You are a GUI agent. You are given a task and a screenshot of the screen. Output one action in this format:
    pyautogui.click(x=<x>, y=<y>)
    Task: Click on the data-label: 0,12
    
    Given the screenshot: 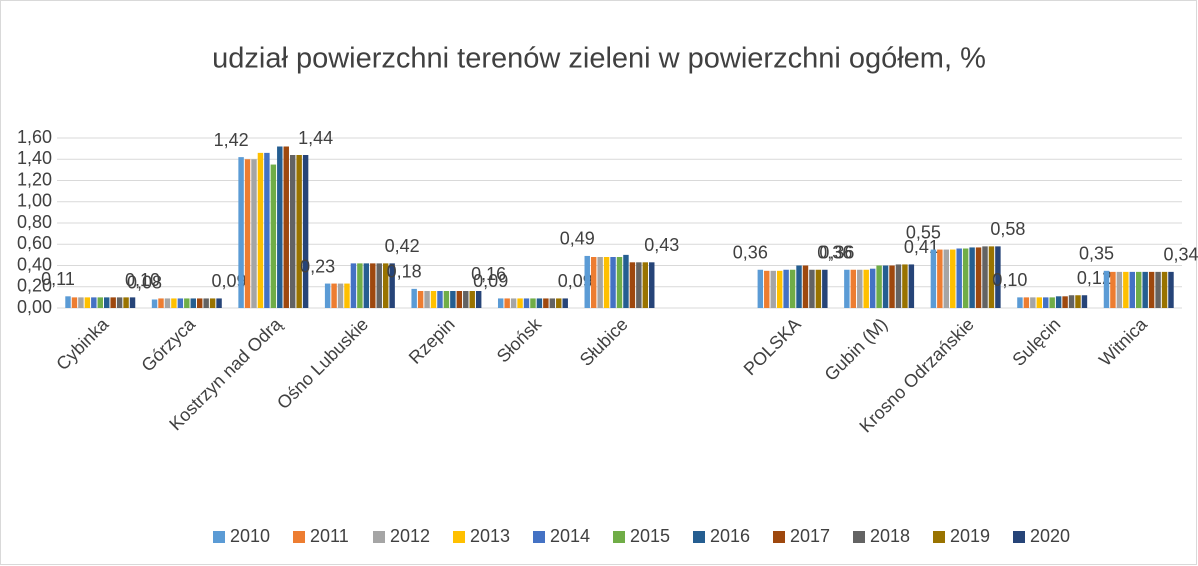 What is the action you would take?
    pyautogui.click(x=1094, y=278)
    